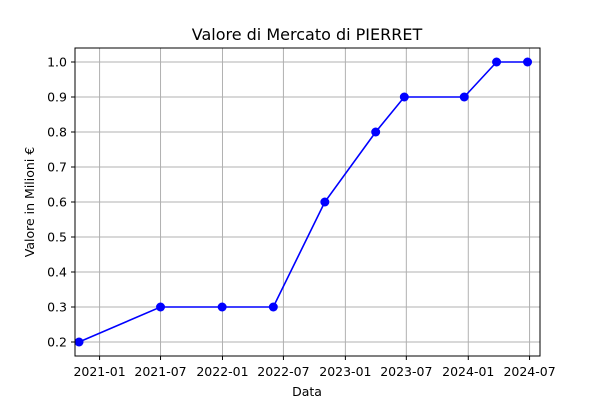 This screenshot has height=400, width=600. Describe the element at coordinates (57, 62) in the screenshot. I see `y-tick-label: 1.0` at that location.